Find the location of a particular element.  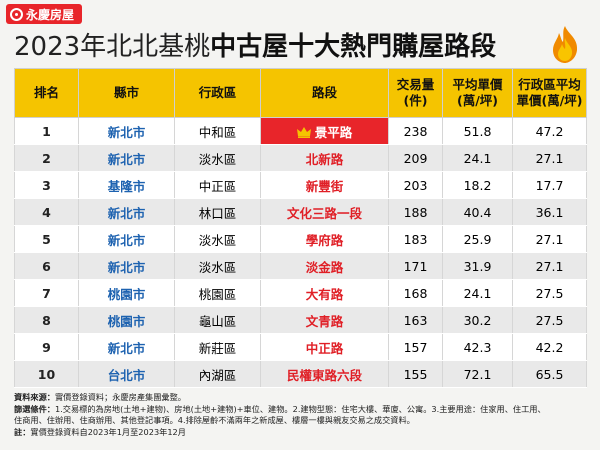

cell-volume: 163 is located at coordinates (415, 320).